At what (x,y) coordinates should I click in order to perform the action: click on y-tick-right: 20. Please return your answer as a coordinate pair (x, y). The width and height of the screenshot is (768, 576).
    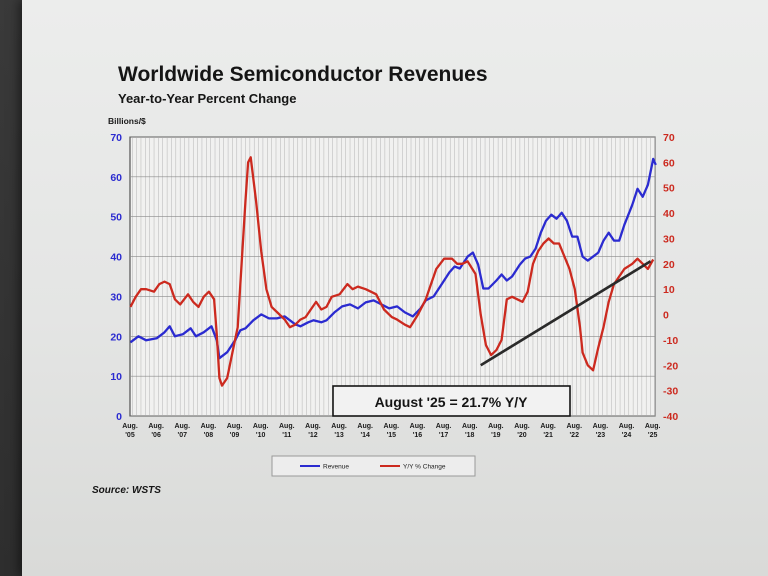
    Looking at the image, I should click on (669, 265).